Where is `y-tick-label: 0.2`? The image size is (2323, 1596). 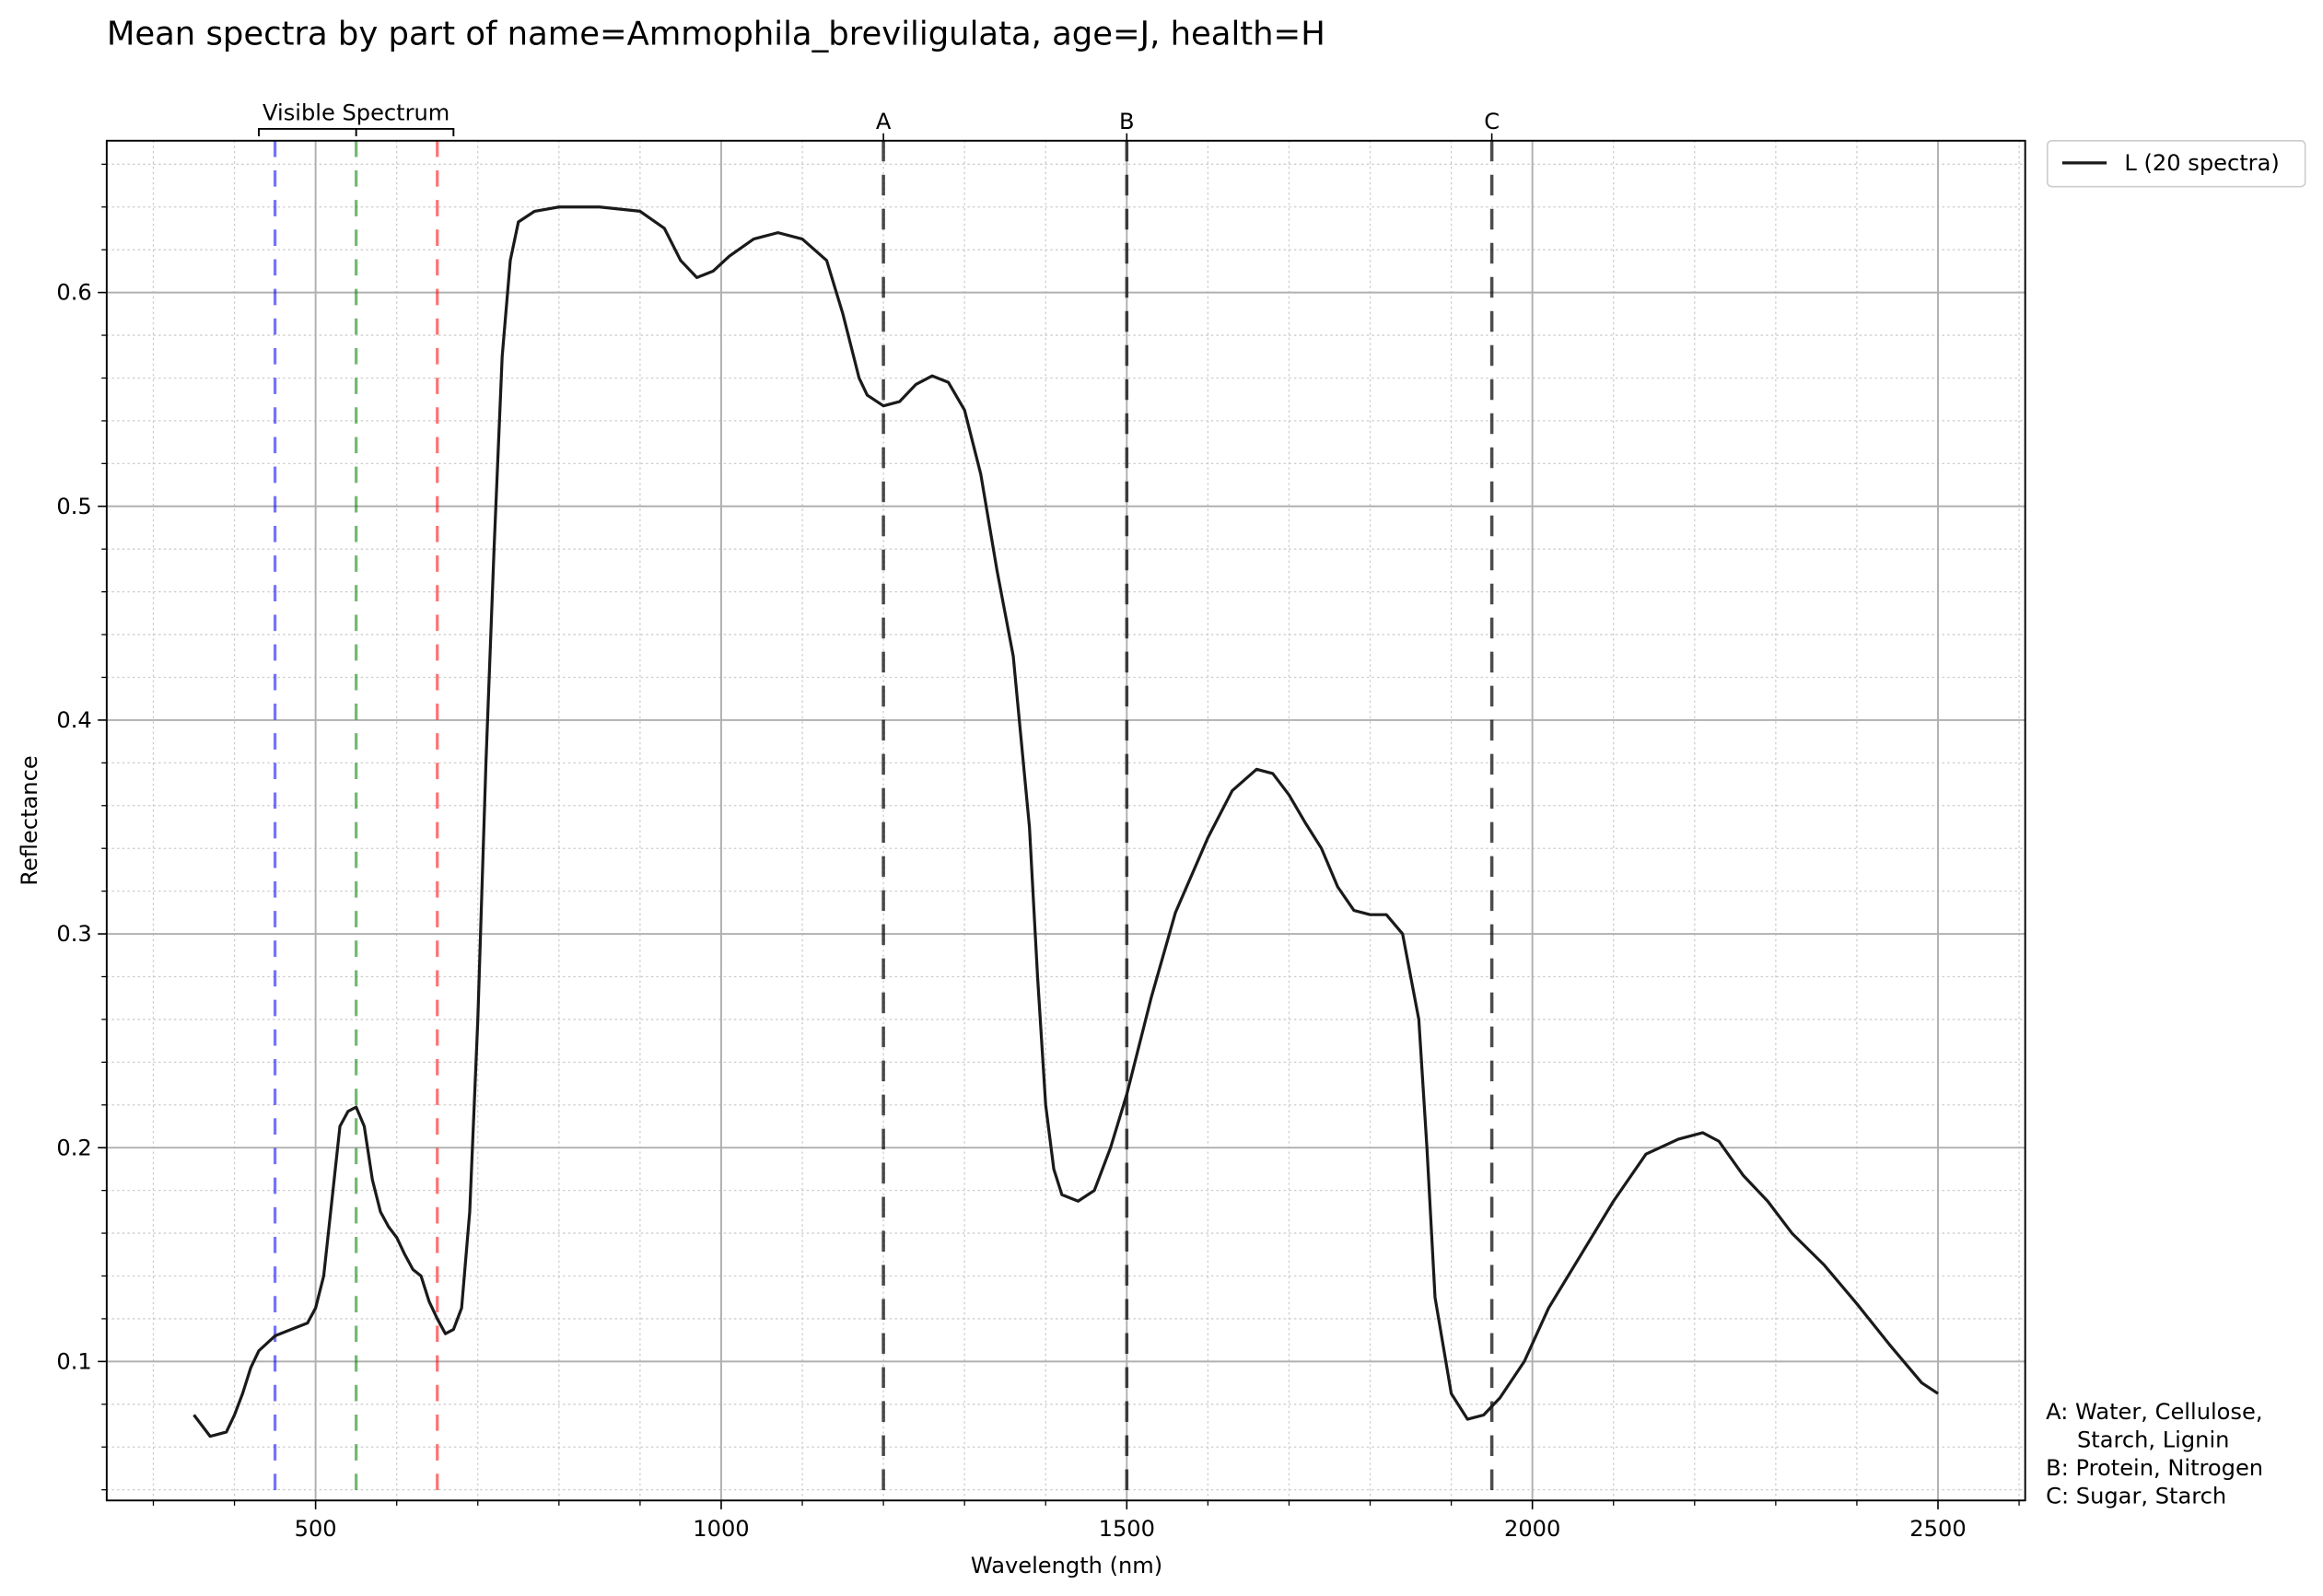
y-tick-label: 0.2 is located at coordinates (73, 1148).